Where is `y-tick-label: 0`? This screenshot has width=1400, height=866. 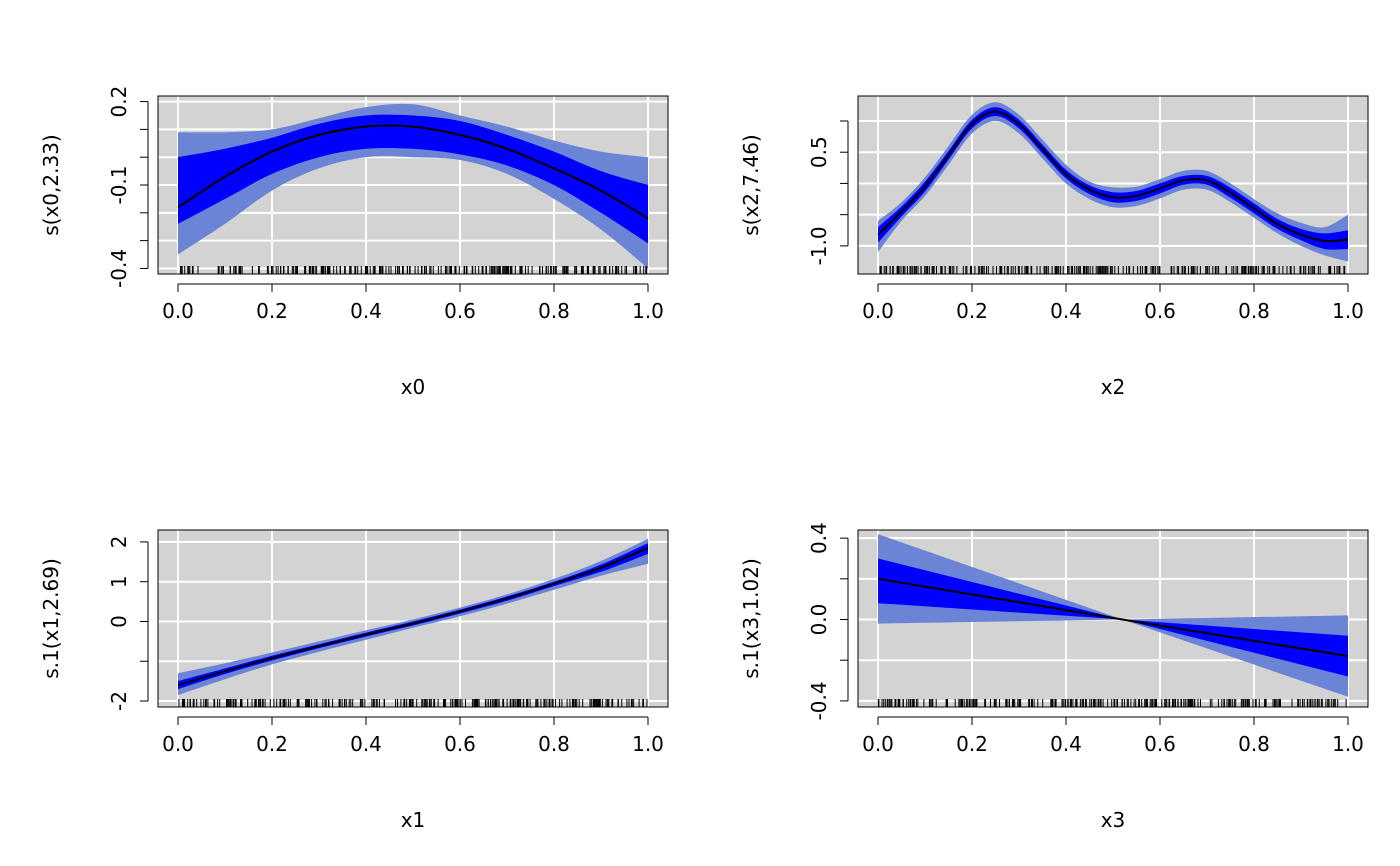 y-tick-label: 0 is located at coordinates (119, 621).